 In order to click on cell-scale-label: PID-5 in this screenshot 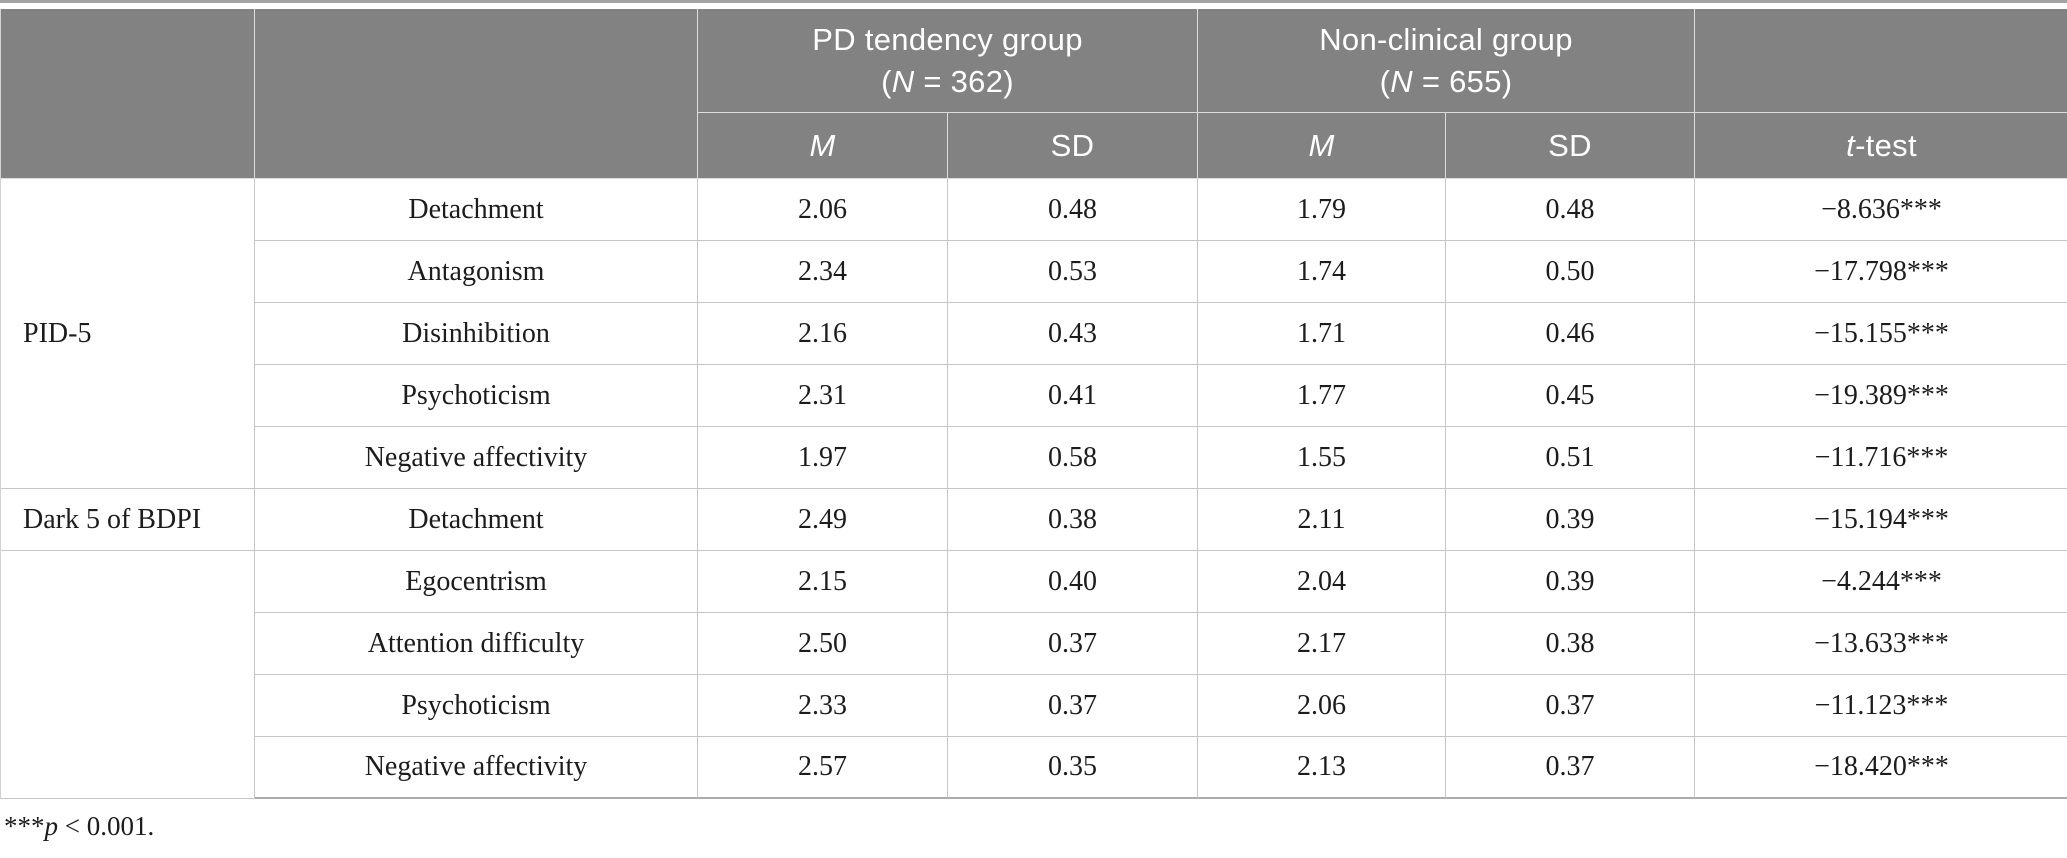, I will do `click(128, 334)`.